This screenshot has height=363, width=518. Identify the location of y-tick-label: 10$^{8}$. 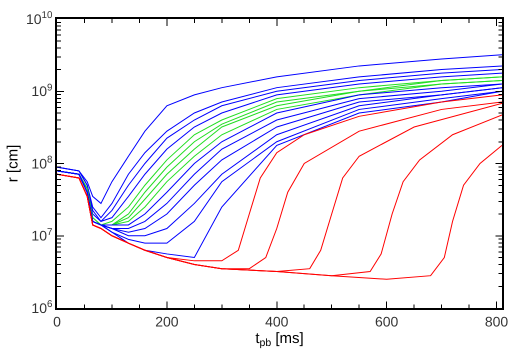
(42, 163).